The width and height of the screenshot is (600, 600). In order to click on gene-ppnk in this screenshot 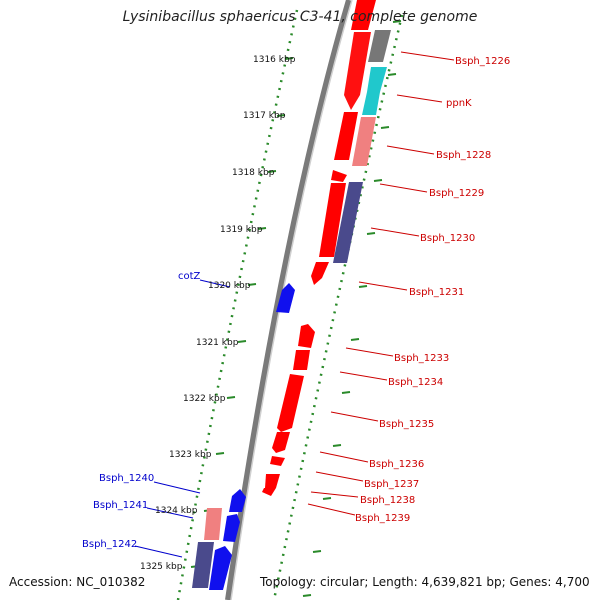, I will do `click(374, 91)`.